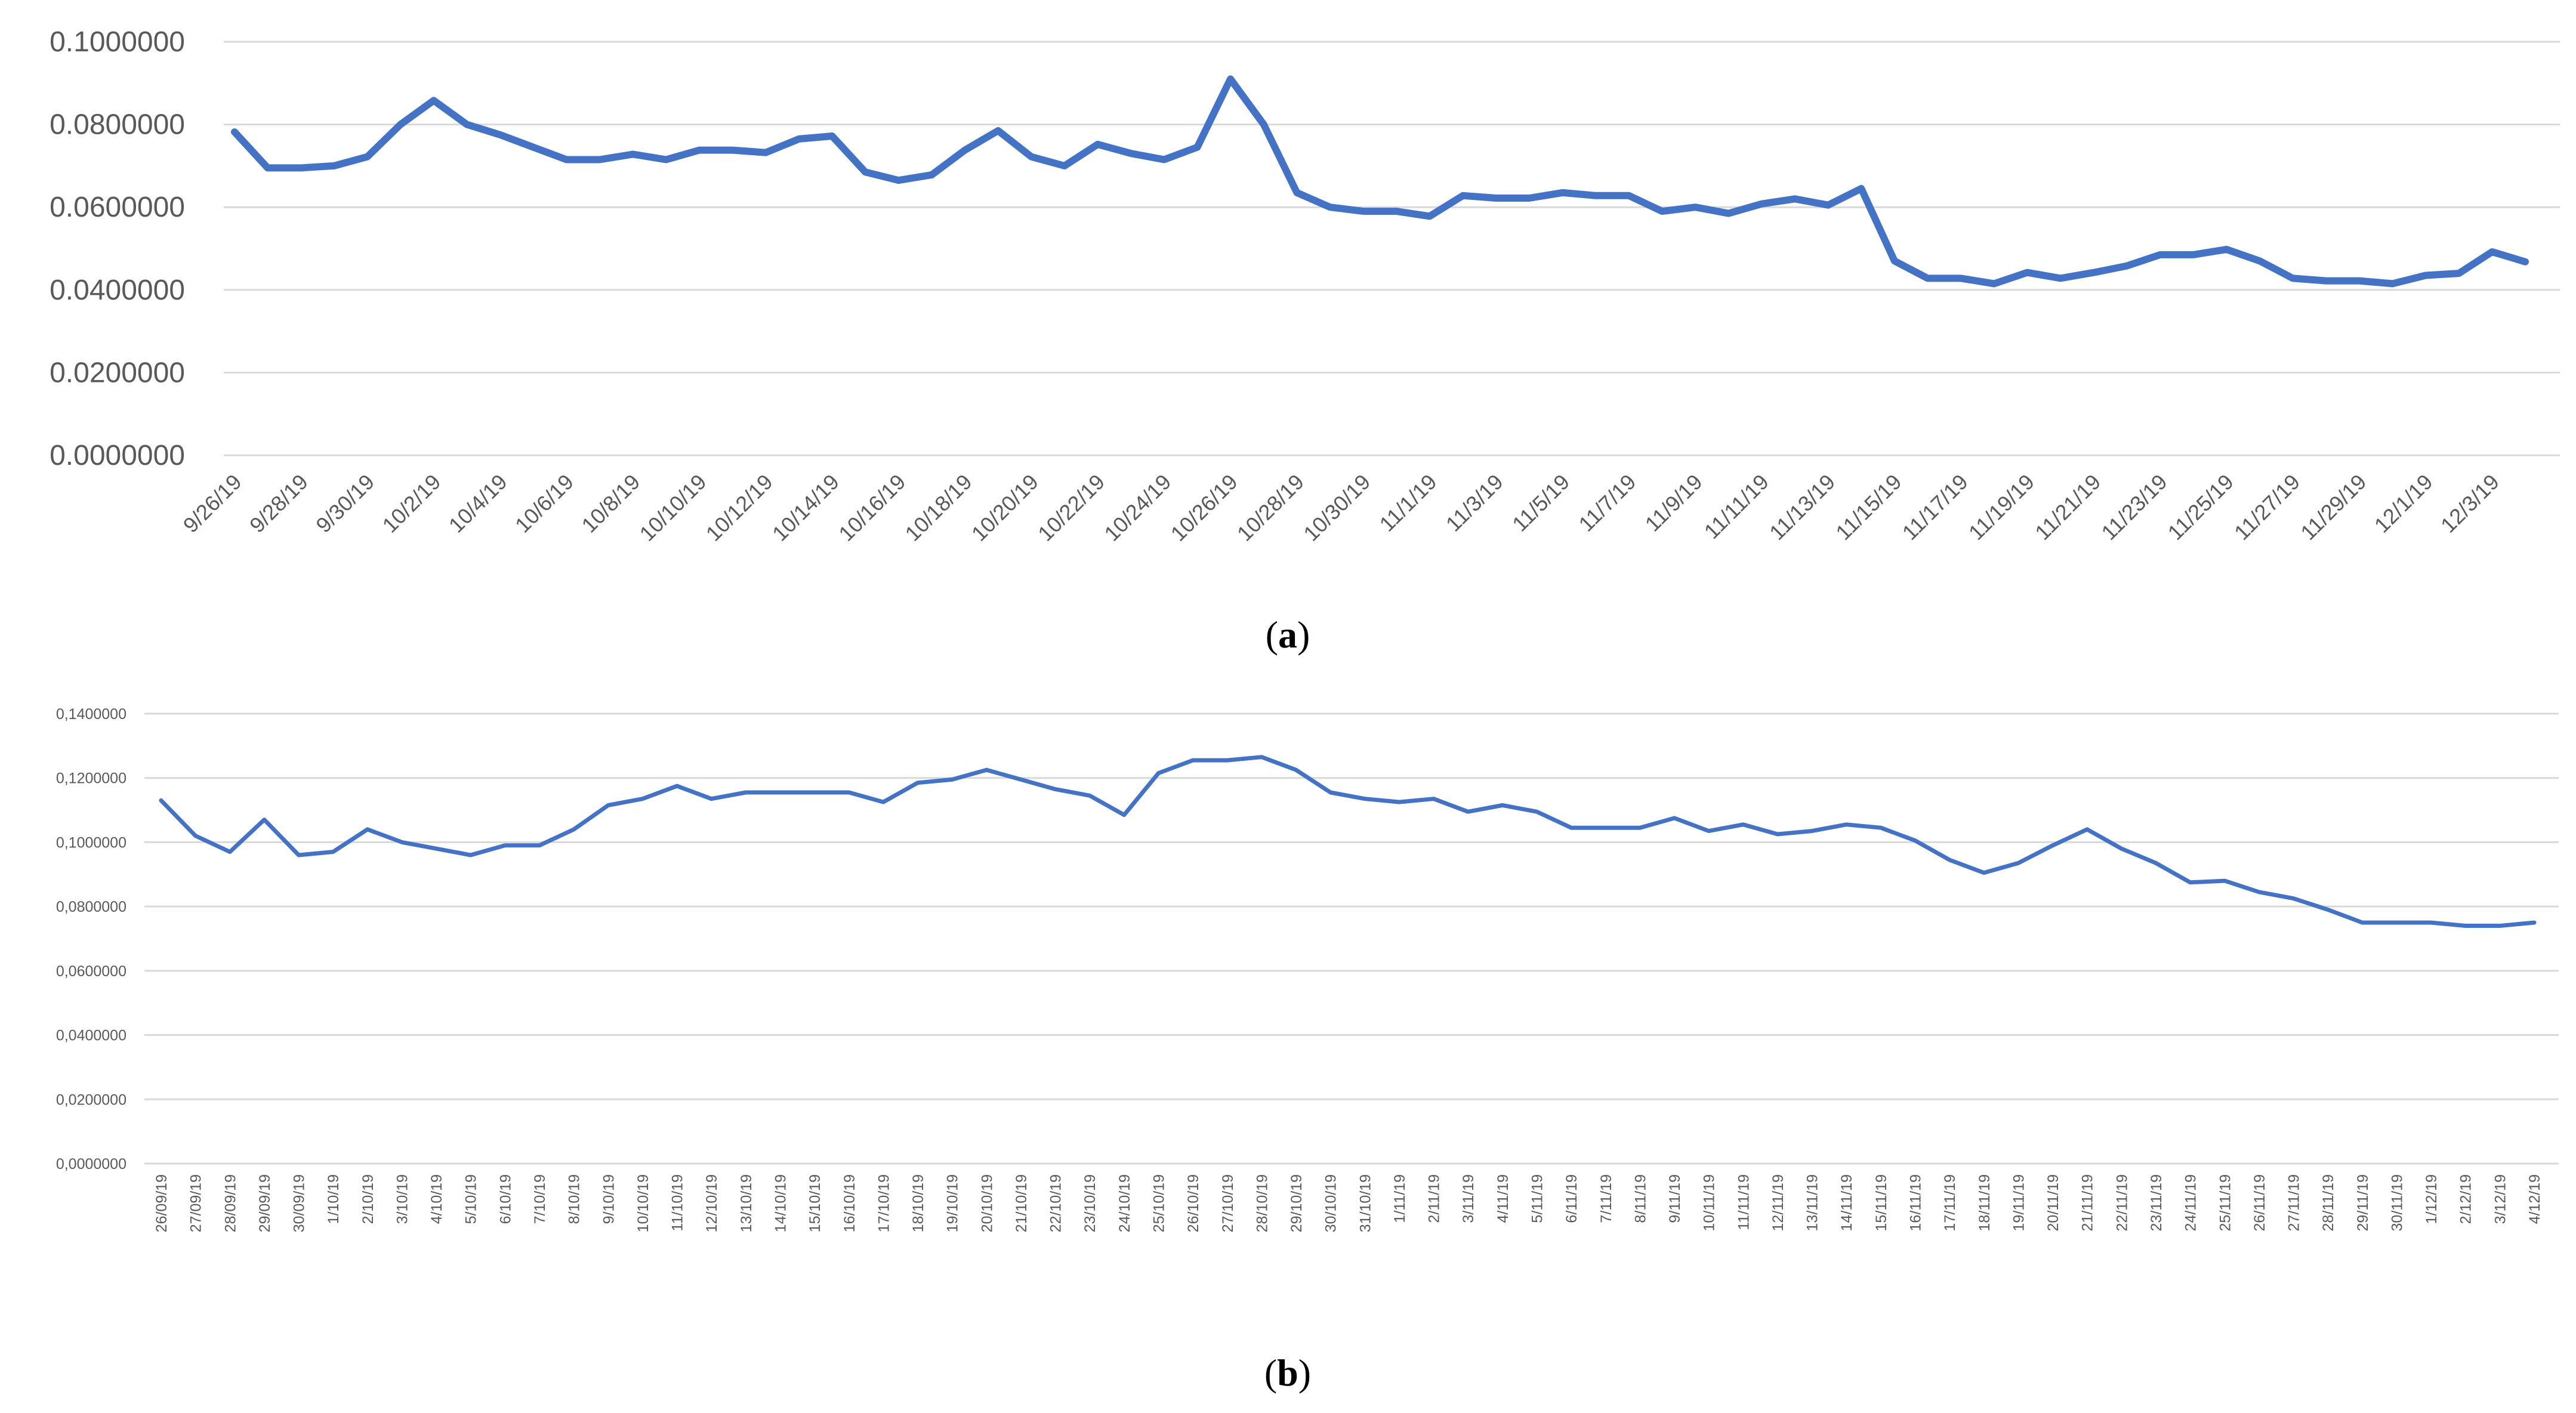 This screenshot has height=1413, width=2576. Describe the element at coordinates (91, 842) in the screenshot. I see `y-tick-label-b-5: 0,1000000` at that location.